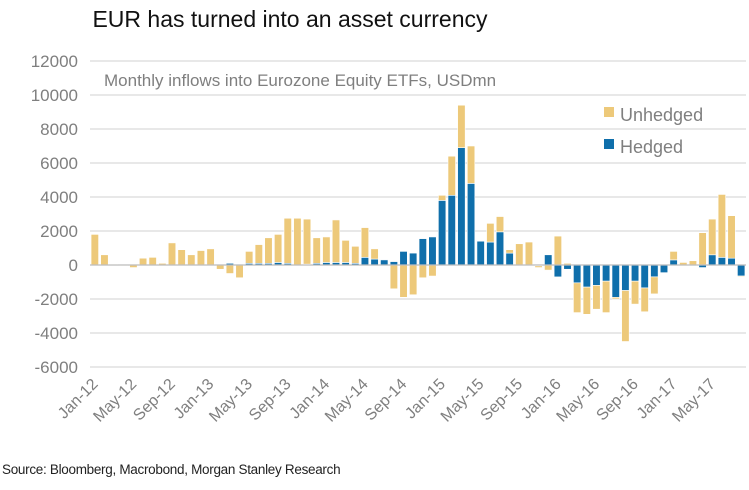  What do you see at coordinates (502, 400) in the screenshot?
I see `x-tick-label: Sep-15` at bounding box center [502, 400].